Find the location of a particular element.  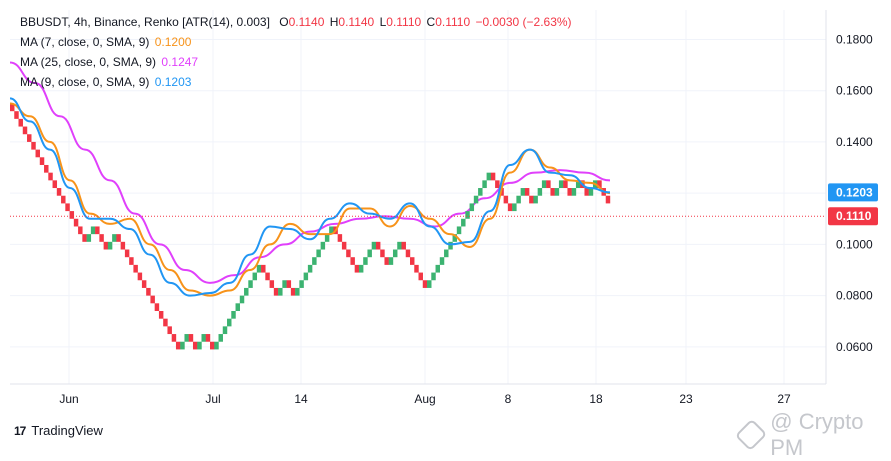

price-label-bg is located at coordinates (853, 216).